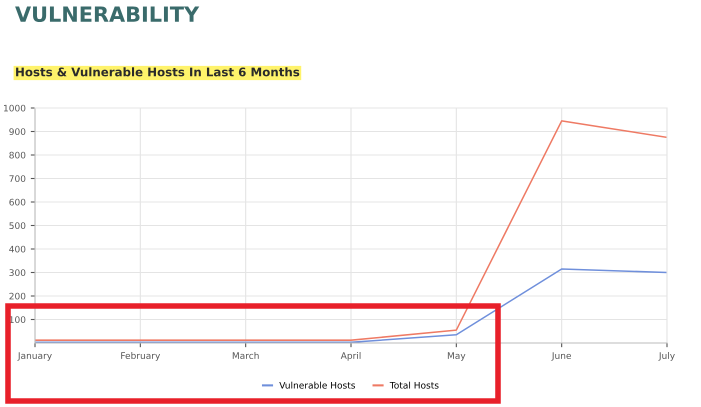 The width and height of the screenshot is (701, 407). Describe the element at coordinates (17, 226) in the screenshot. I see `y-tick-label: 500` at that location.